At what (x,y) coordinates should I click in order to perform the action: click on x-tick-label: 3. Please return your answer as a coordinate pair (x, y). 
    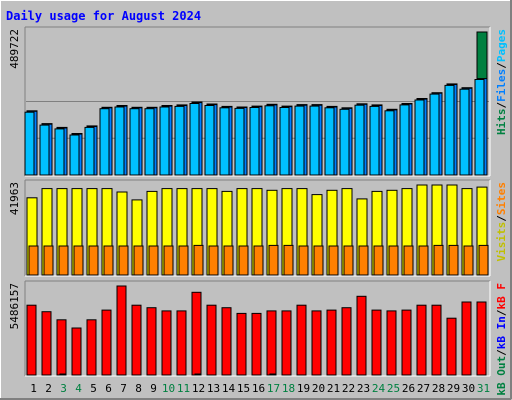
    Looking at the image, I should click on (63, 388).